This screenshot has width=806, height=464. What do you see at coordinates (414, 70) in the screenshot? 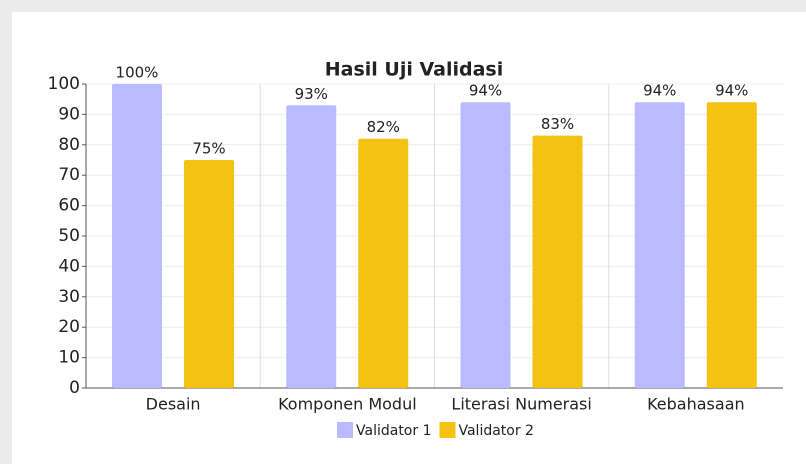
I see `chart-title: Hasil Uji Validasi` at bounding box center [414, 70].